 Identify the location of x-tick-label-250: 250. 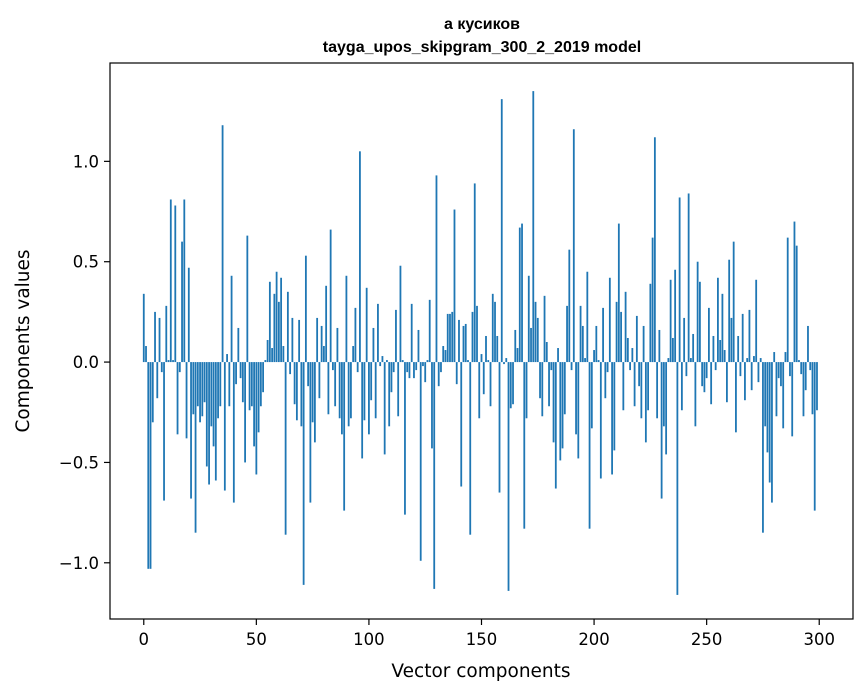
(707, 639).